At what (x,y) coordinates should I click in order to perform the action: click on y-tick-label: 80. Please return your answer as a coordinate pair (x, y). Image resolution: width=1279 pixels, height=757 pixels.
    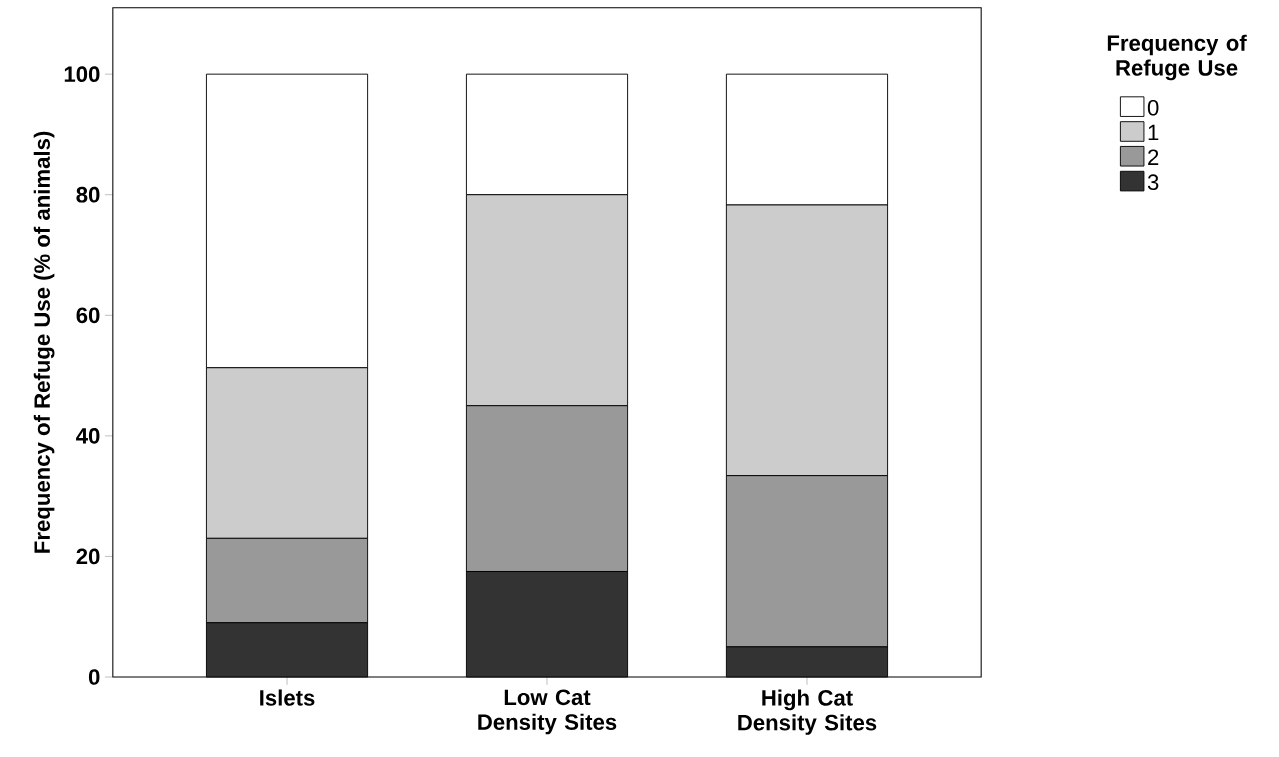
    Looking at the image, I should click on (88, 194).